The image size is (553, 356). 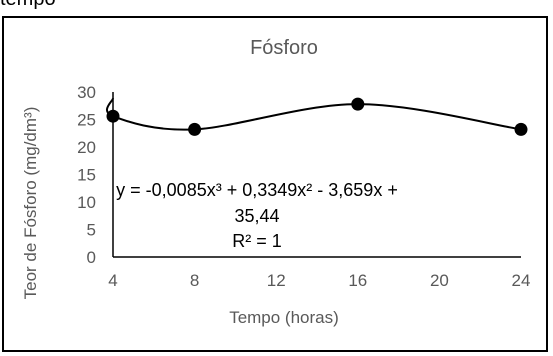 What do you see at coordinates (521, 280) in the screenshot?
I see `x-tick-label: 24` at bounding box center [521, 280].